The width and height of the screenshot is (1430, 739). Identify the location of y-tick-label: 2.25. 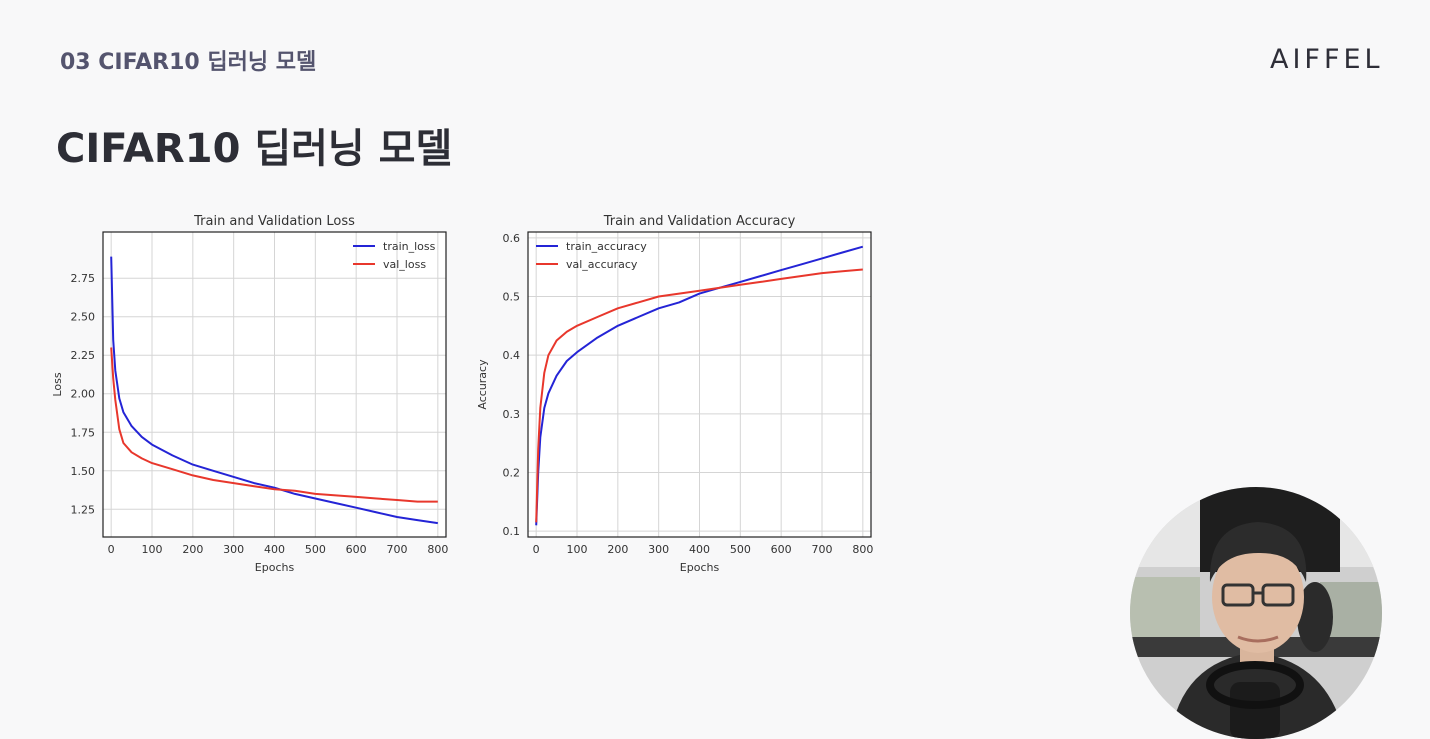
(83, 355).